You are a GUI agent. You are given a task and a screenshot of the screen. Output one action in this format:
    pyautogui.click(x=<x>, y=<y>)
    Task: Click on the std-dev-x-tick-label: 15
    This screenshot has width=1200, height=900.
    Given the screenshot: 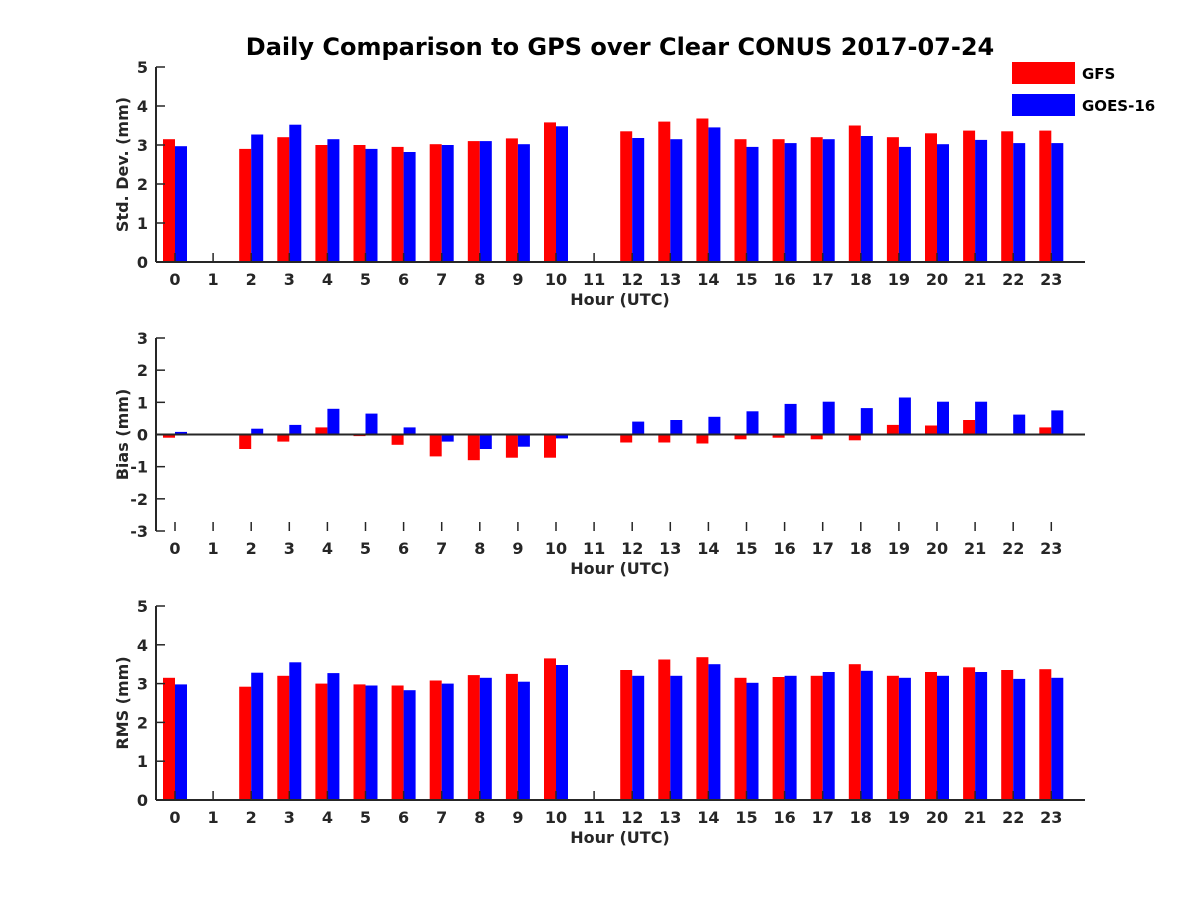 What is the action you would take?
    pyautogui.click(x=746, y=279)
    